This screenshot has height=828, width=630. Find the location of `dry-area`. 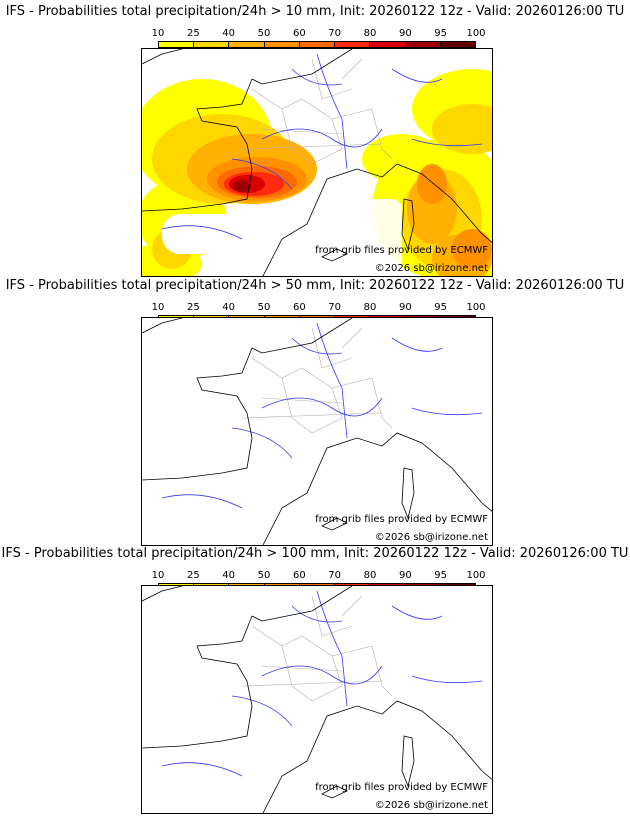

dry-area is located at coordinates (242, 234).